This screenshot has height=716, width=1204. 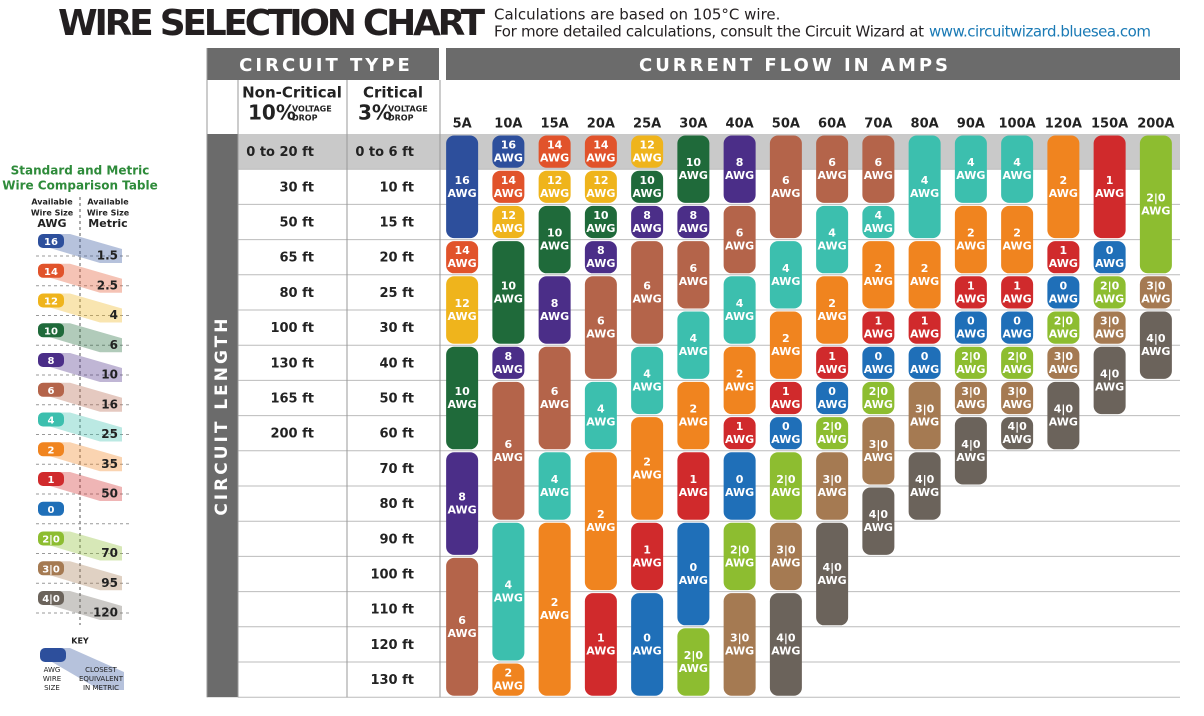 I want to click on gauge: 0, so click(x=1017, y=321).